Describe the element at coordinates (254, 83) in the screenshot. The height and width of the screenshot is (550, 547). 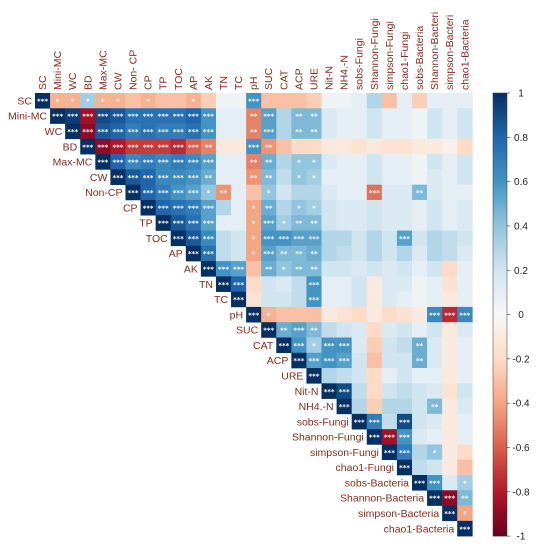
I see `column-label: pH` at that location.